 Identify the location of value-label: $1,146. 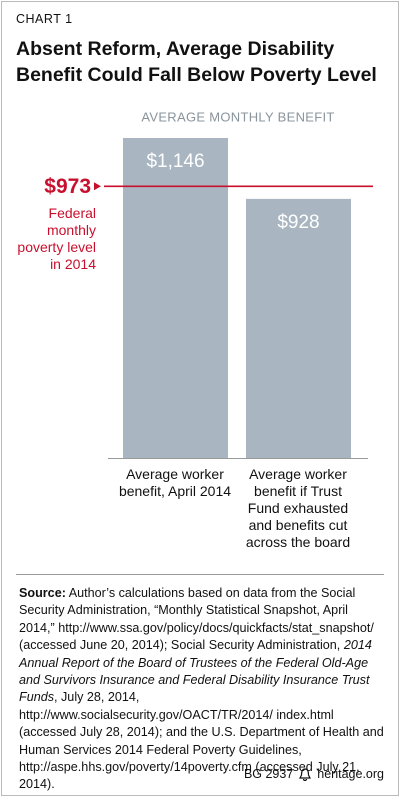
(175, 161).